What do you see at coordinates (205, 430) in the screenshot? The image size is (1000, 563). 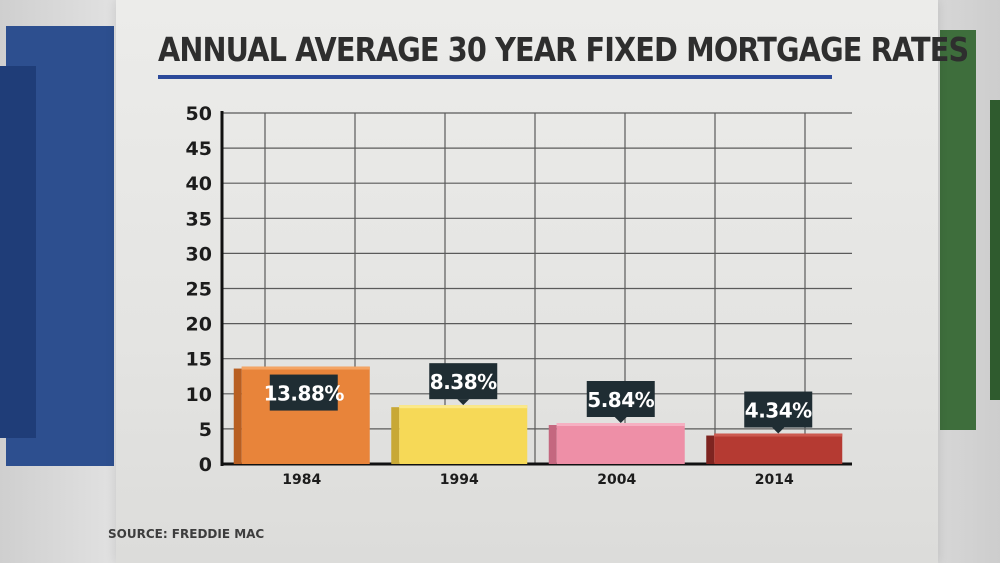 I see `y-tick-label: 5` at bounding box center [205, 430].